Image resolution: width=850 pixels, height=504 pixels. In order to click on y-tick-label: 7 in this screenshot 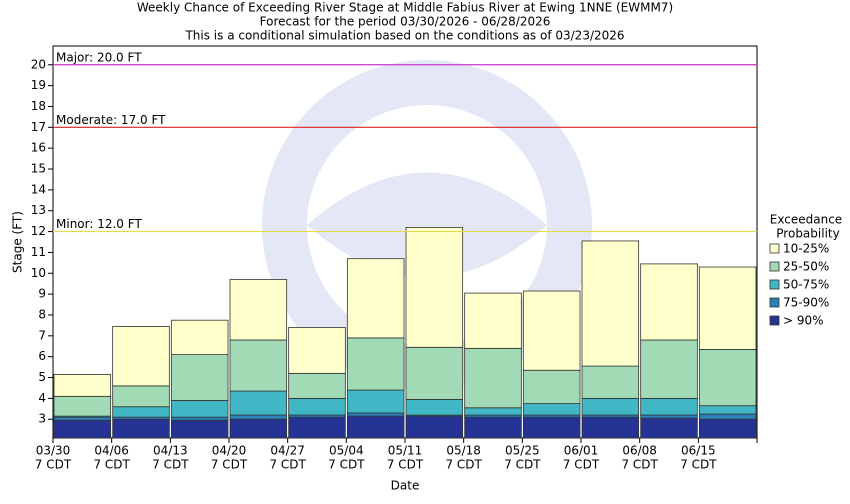, I will do `click(42, 335)`.